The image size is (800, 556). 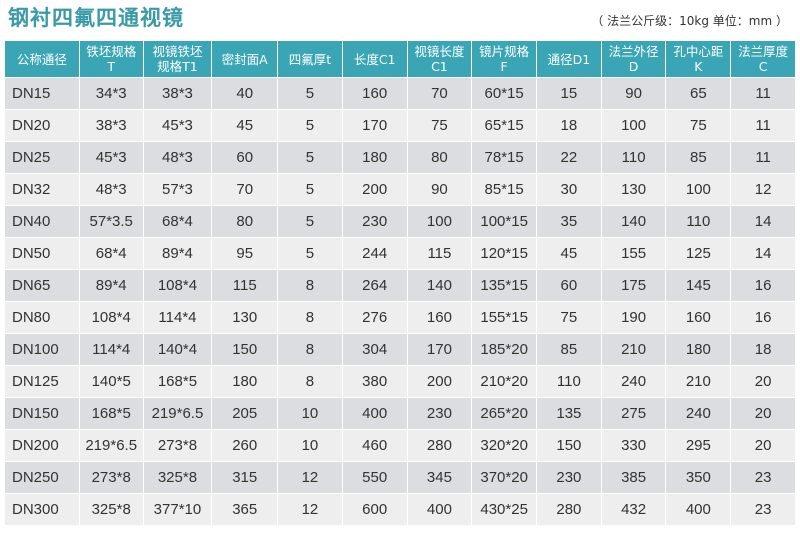 What do you see at coordinates (689, 21) in the screenshot?
I see `units-note: （ 法兰公斤级：10kg 单位：mm ）` at bounding box center [689, 21].